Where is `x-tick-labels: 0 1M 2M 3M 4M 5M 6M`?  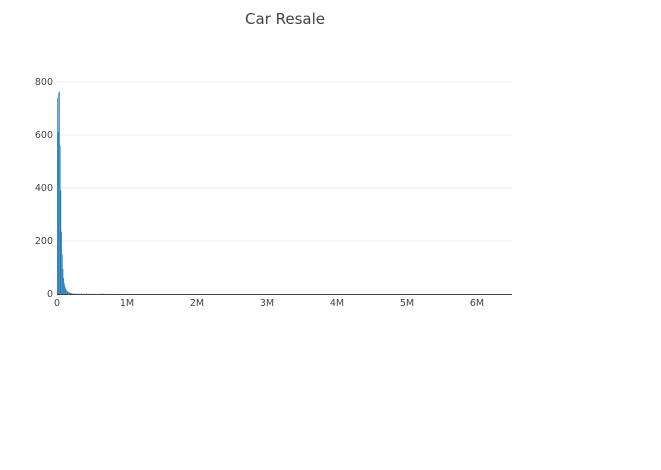 x-tick-labels: 0 1M 2M 3M 4M 5M 6M is located at coordinates (269, 303).